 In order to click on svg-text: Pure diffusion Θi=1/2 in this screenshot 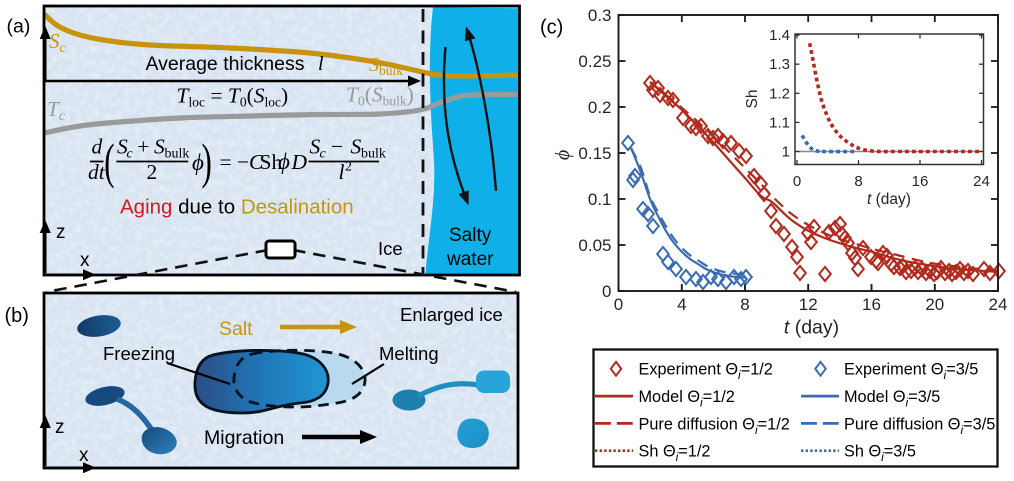, I will do `click(714, 426)`.